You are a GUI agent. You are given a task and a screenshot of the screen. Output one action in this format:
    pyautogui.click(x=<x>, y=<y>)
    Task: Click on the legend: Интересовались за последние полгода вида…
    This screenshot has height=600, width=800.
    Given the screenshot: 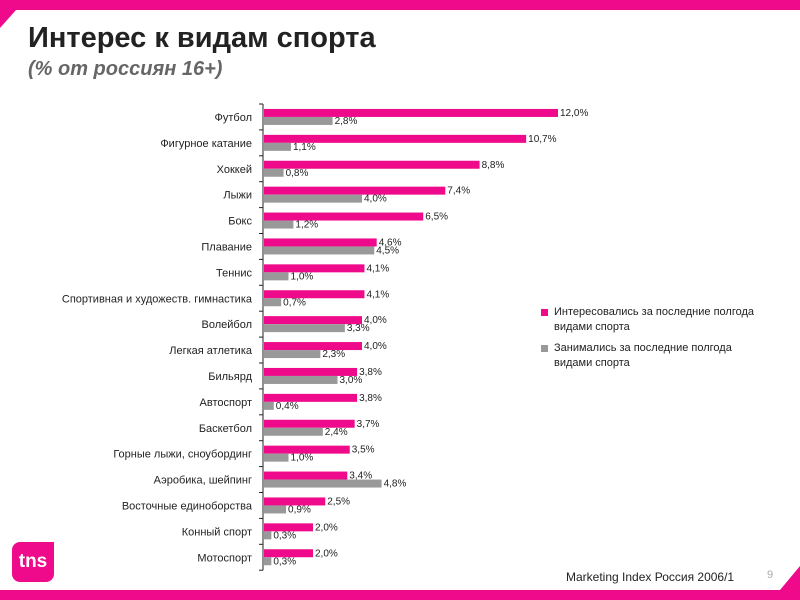 What is the action you would take?
    pyautogui.click(x=667, y=341)
    